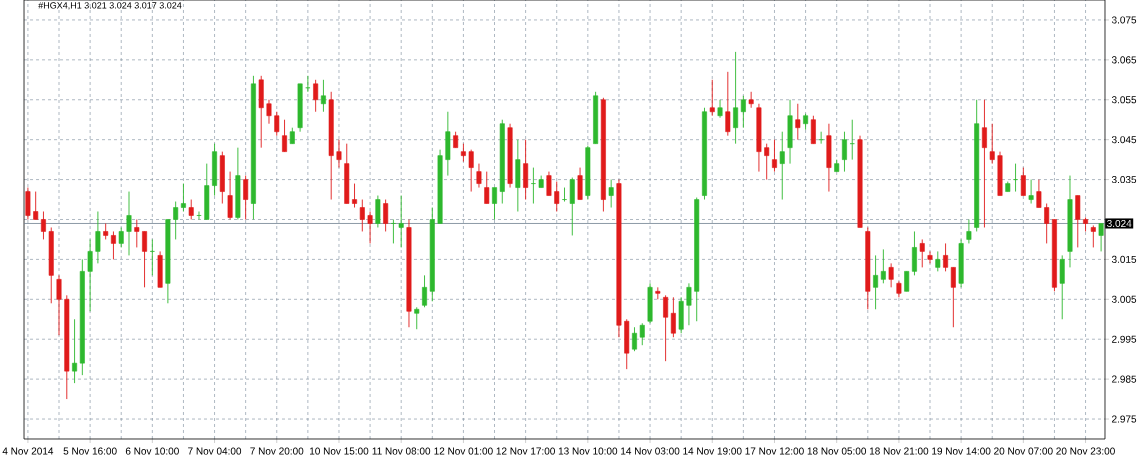 Image resolution: width=1148 pixels, height=460 pixels. What do you see at coordinates (1119, 223) in the screenshot?
I see `ref-line-label: 3.024` at bounding box center [1119, 223].